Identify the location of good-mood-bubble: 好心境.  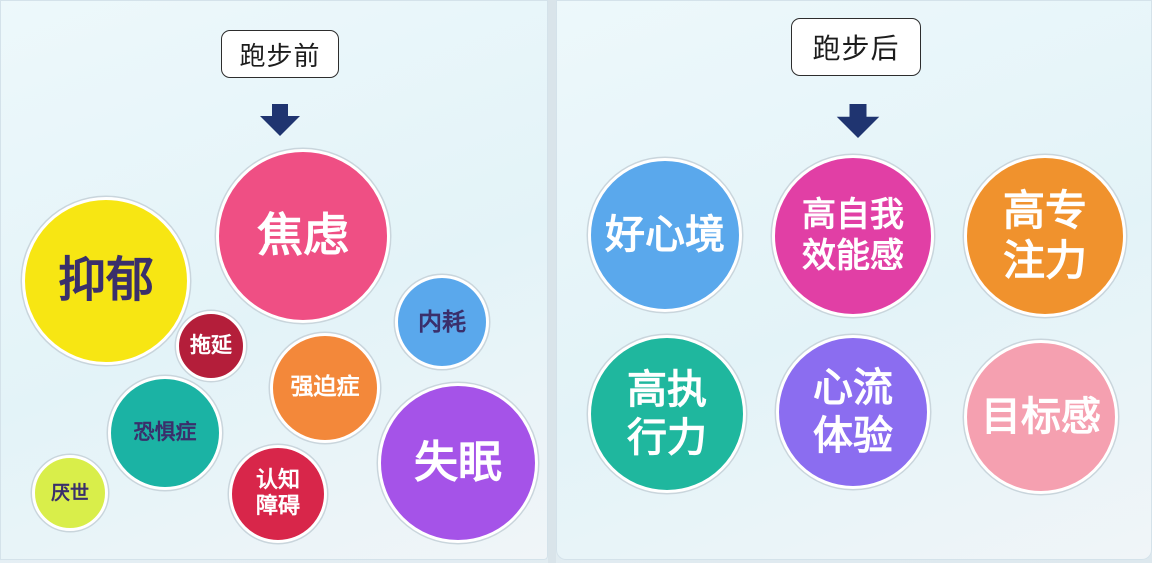
(665, 235).